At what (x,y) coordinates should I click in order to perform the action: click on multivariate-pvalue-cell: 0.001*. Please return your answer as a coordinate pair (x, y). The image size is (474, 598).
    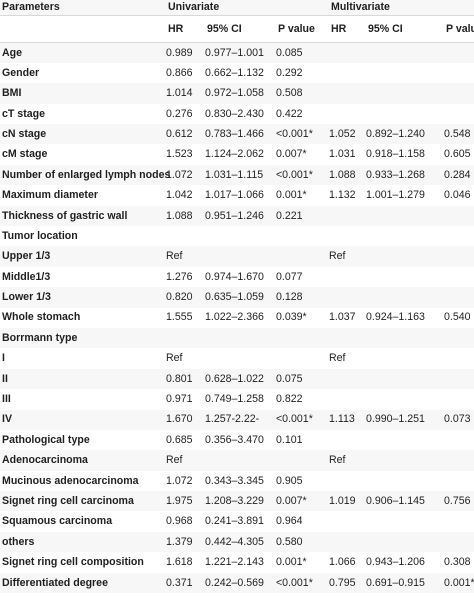
    Looking at the image, I should click on (457, 583).